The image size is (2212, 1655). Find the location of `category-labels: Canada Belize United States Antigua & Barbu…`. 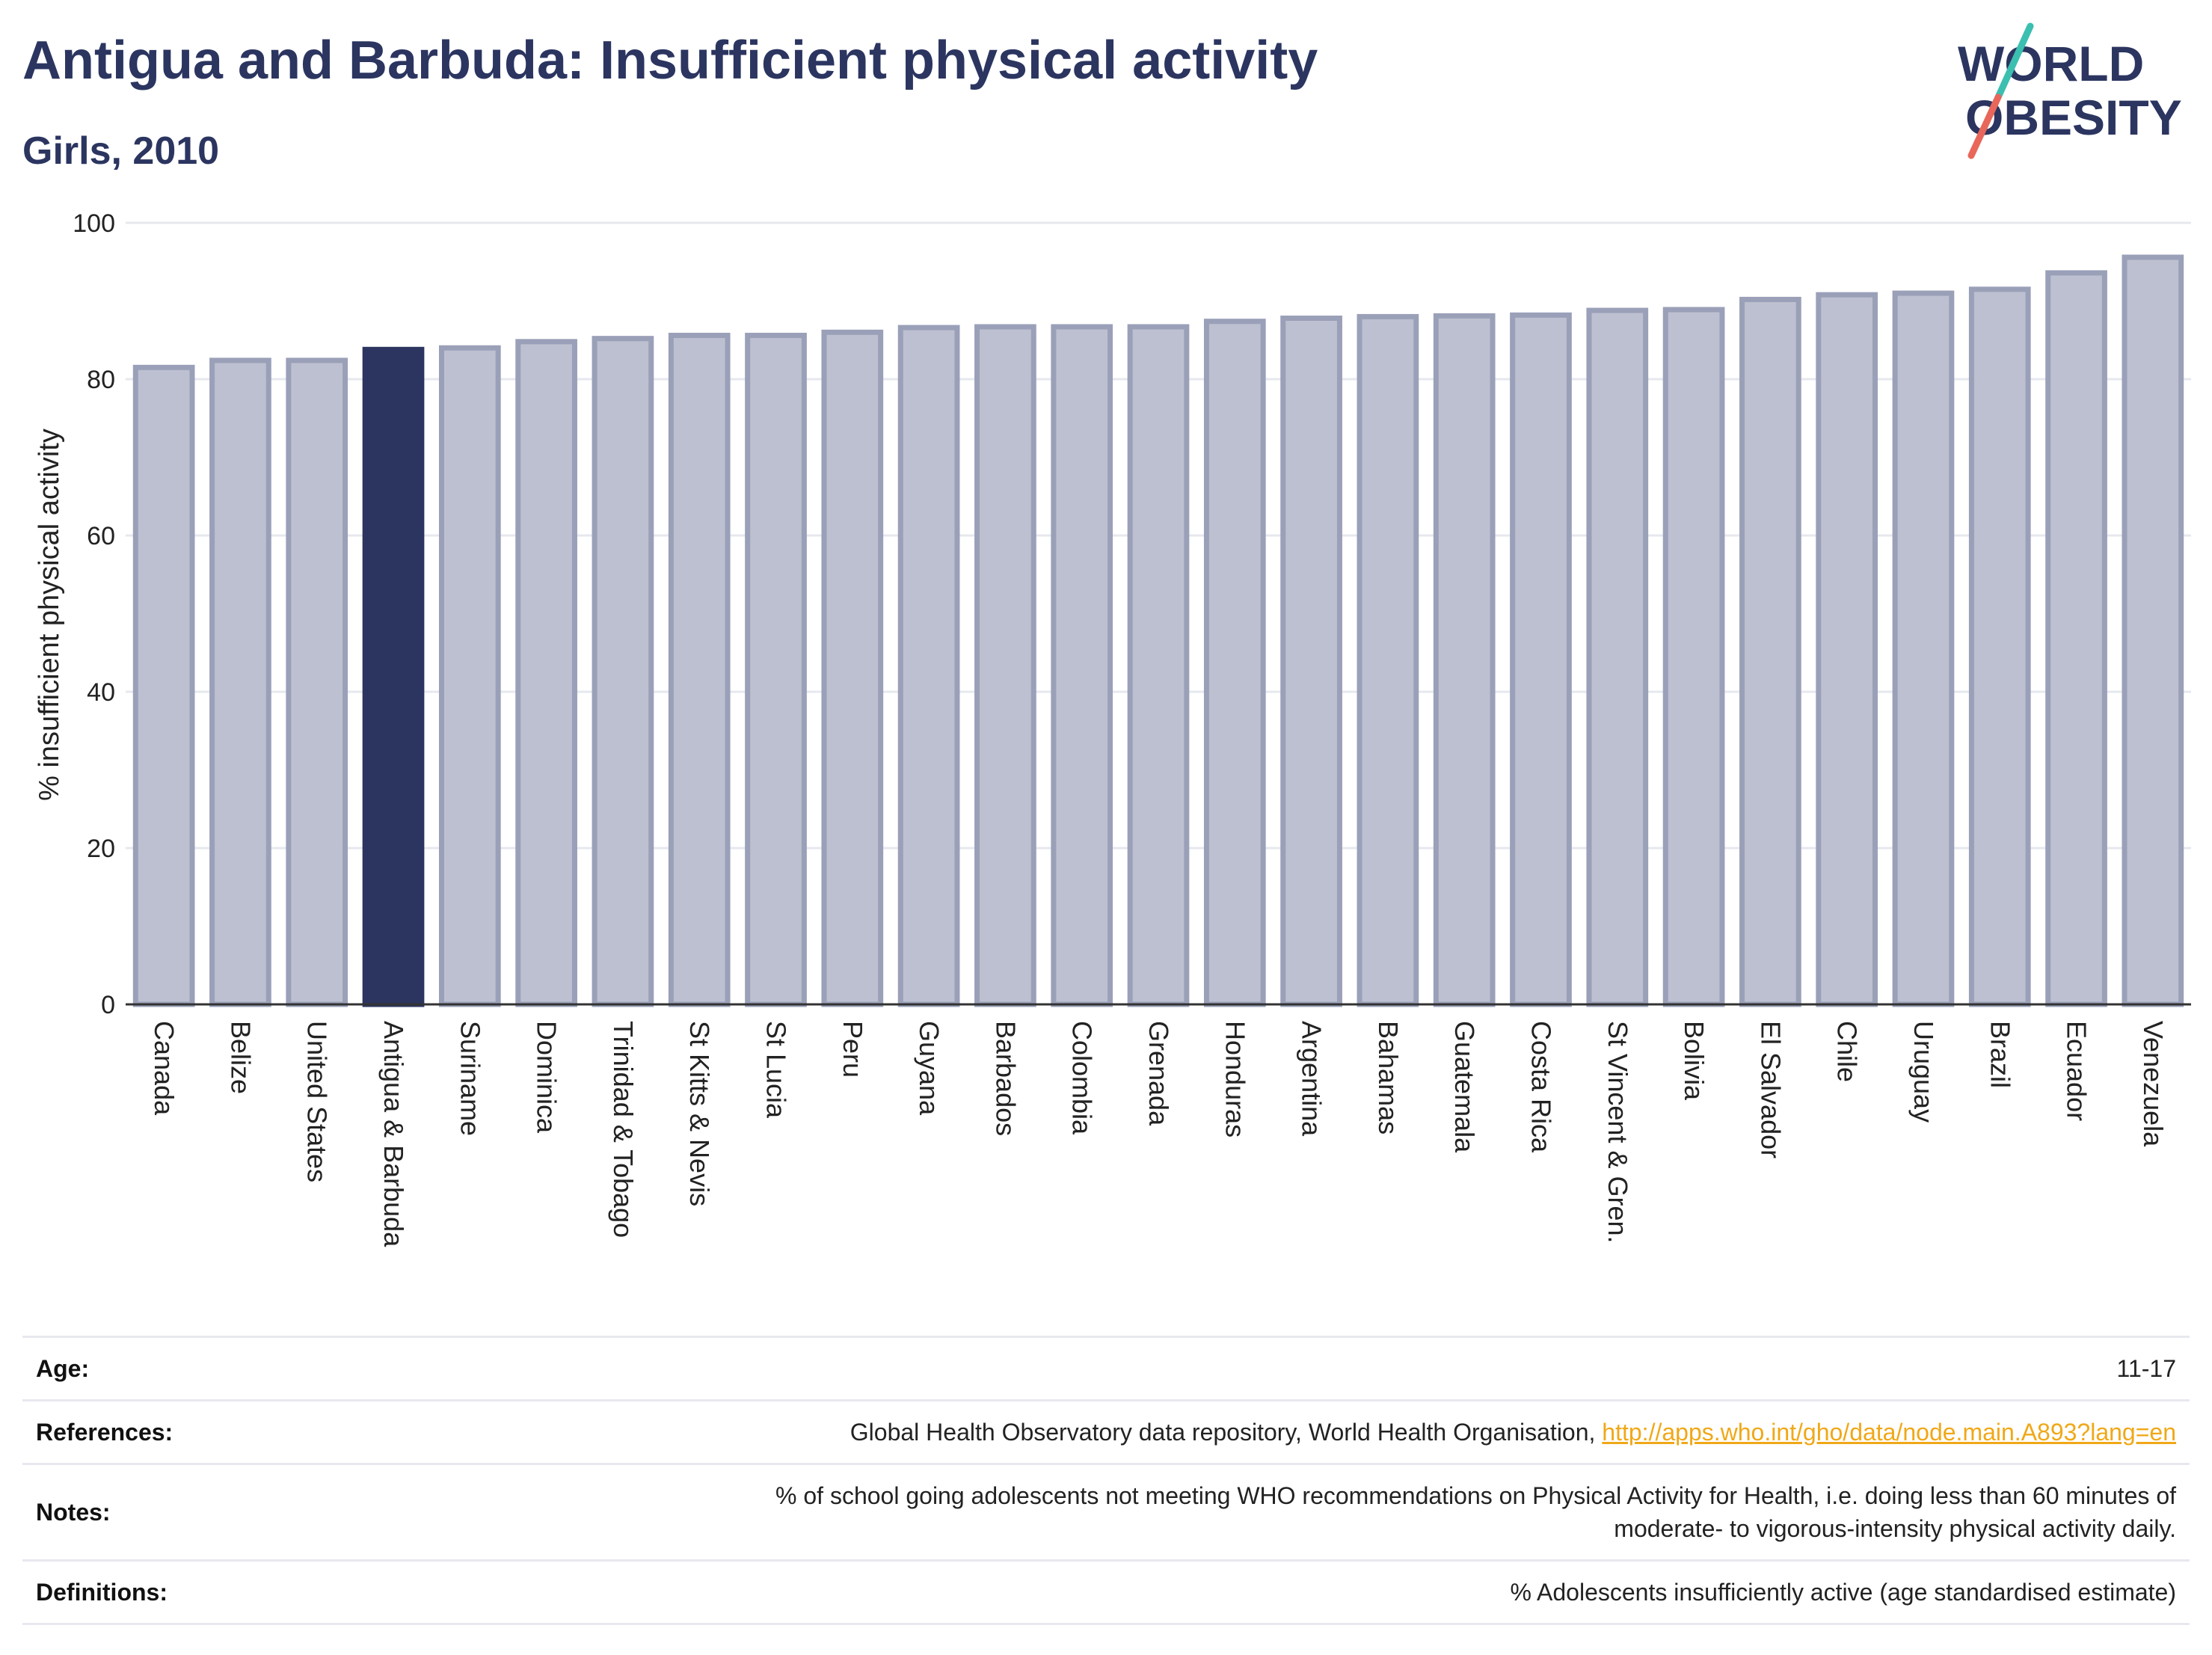

category-labels: Canada Belize United States Antigua & Barbu… is located at coordinates (1159, 1134).